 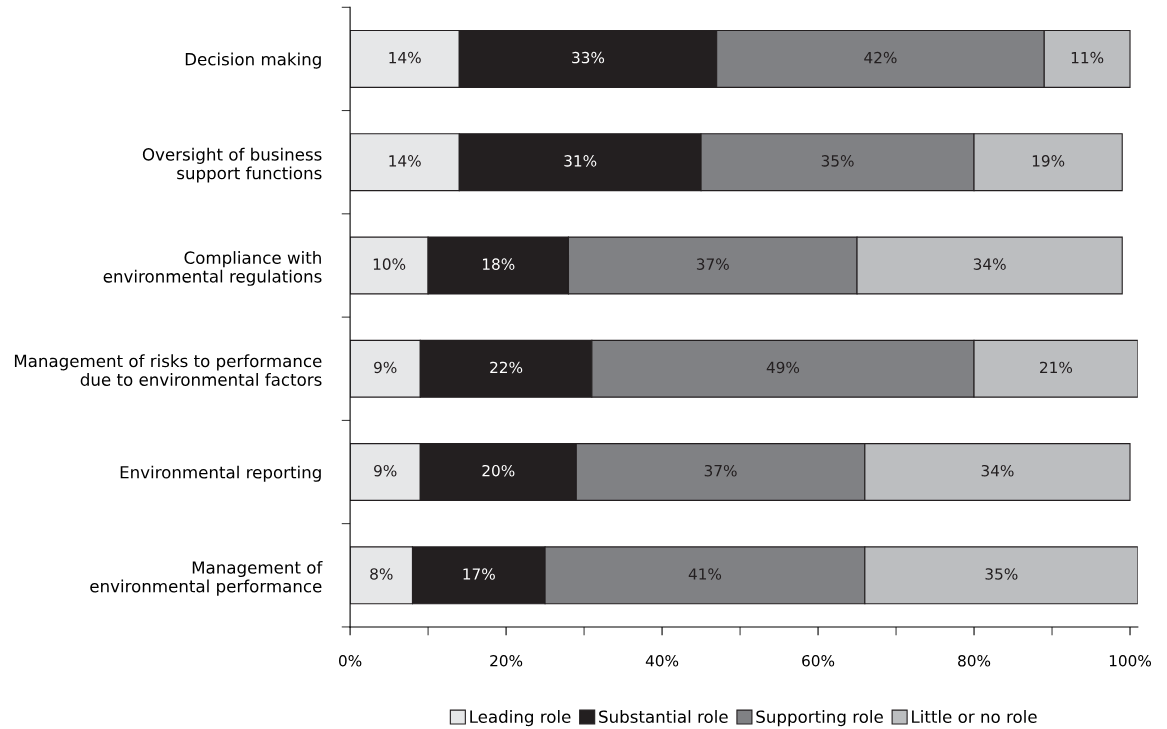 I want to click on x-tick-label: 60%, so click(x=818, y=660).